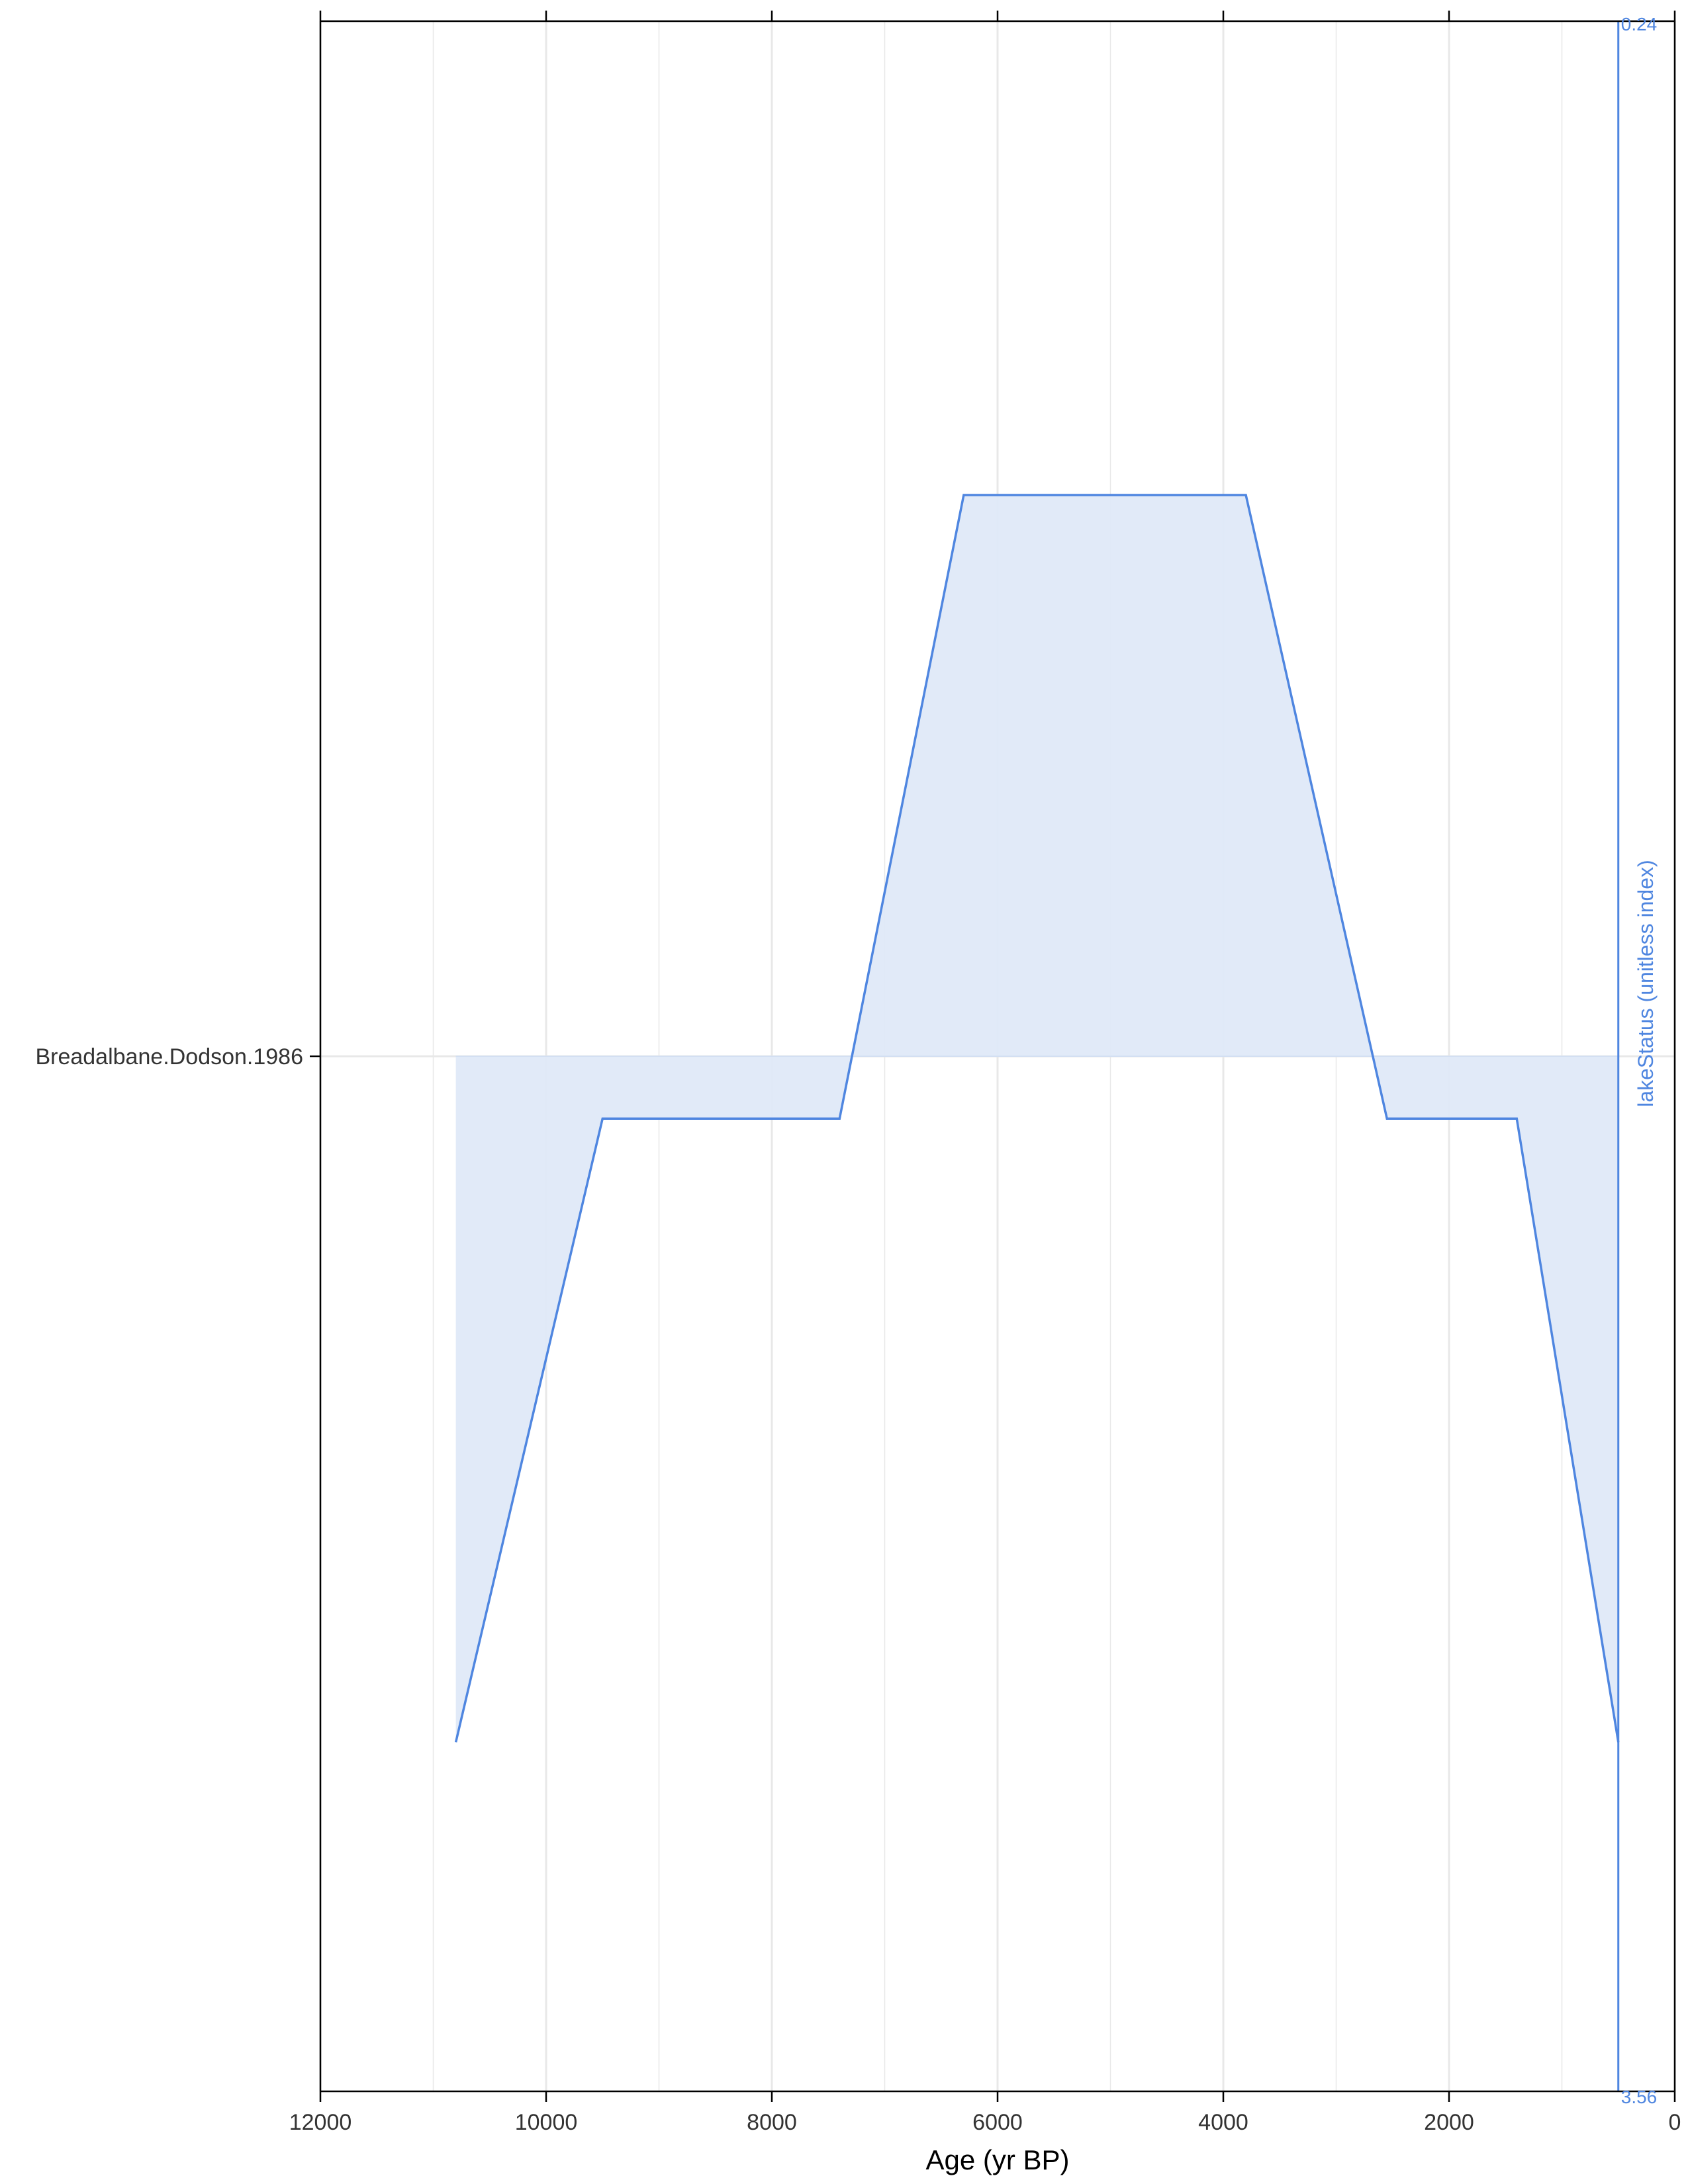 The width and height of the screenshot is (1688, 2184). Describe the element at coordinates (1449, 2122) in the screenshot. I see `x-tick-label: 2000` at that location.